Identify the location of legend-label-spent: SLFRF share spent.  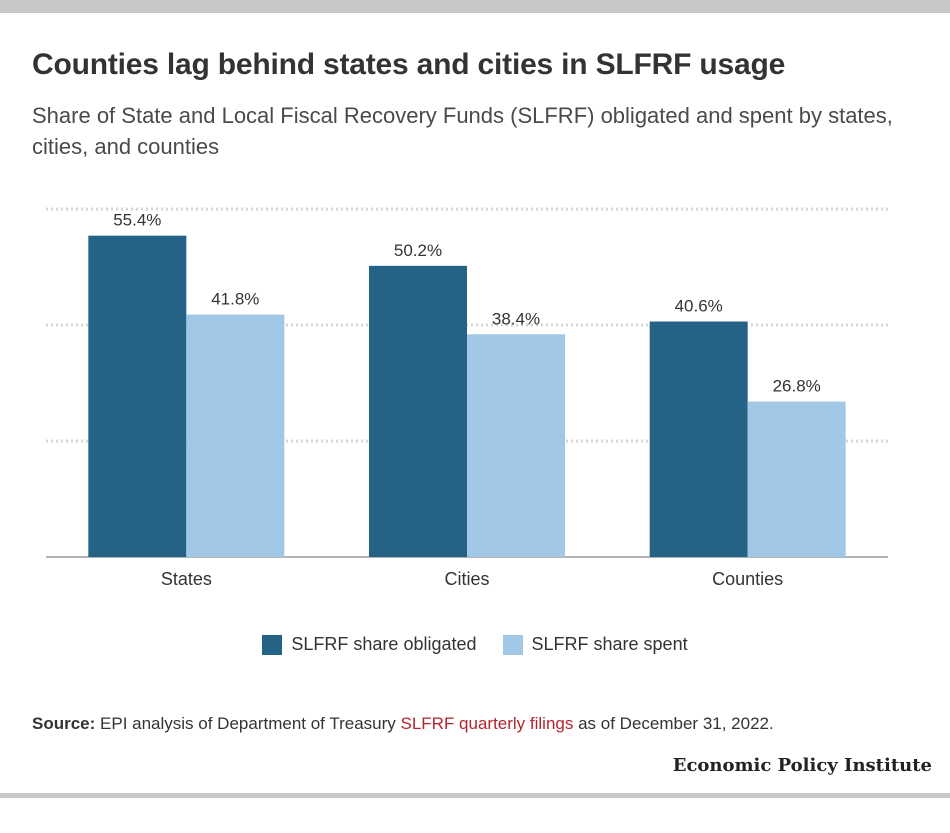
(609, 644).